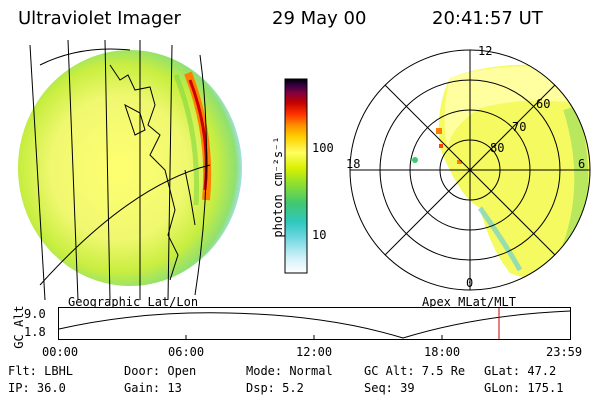  I want to click on instrument-title: Ultraviolet Imager, so click(99, 18).